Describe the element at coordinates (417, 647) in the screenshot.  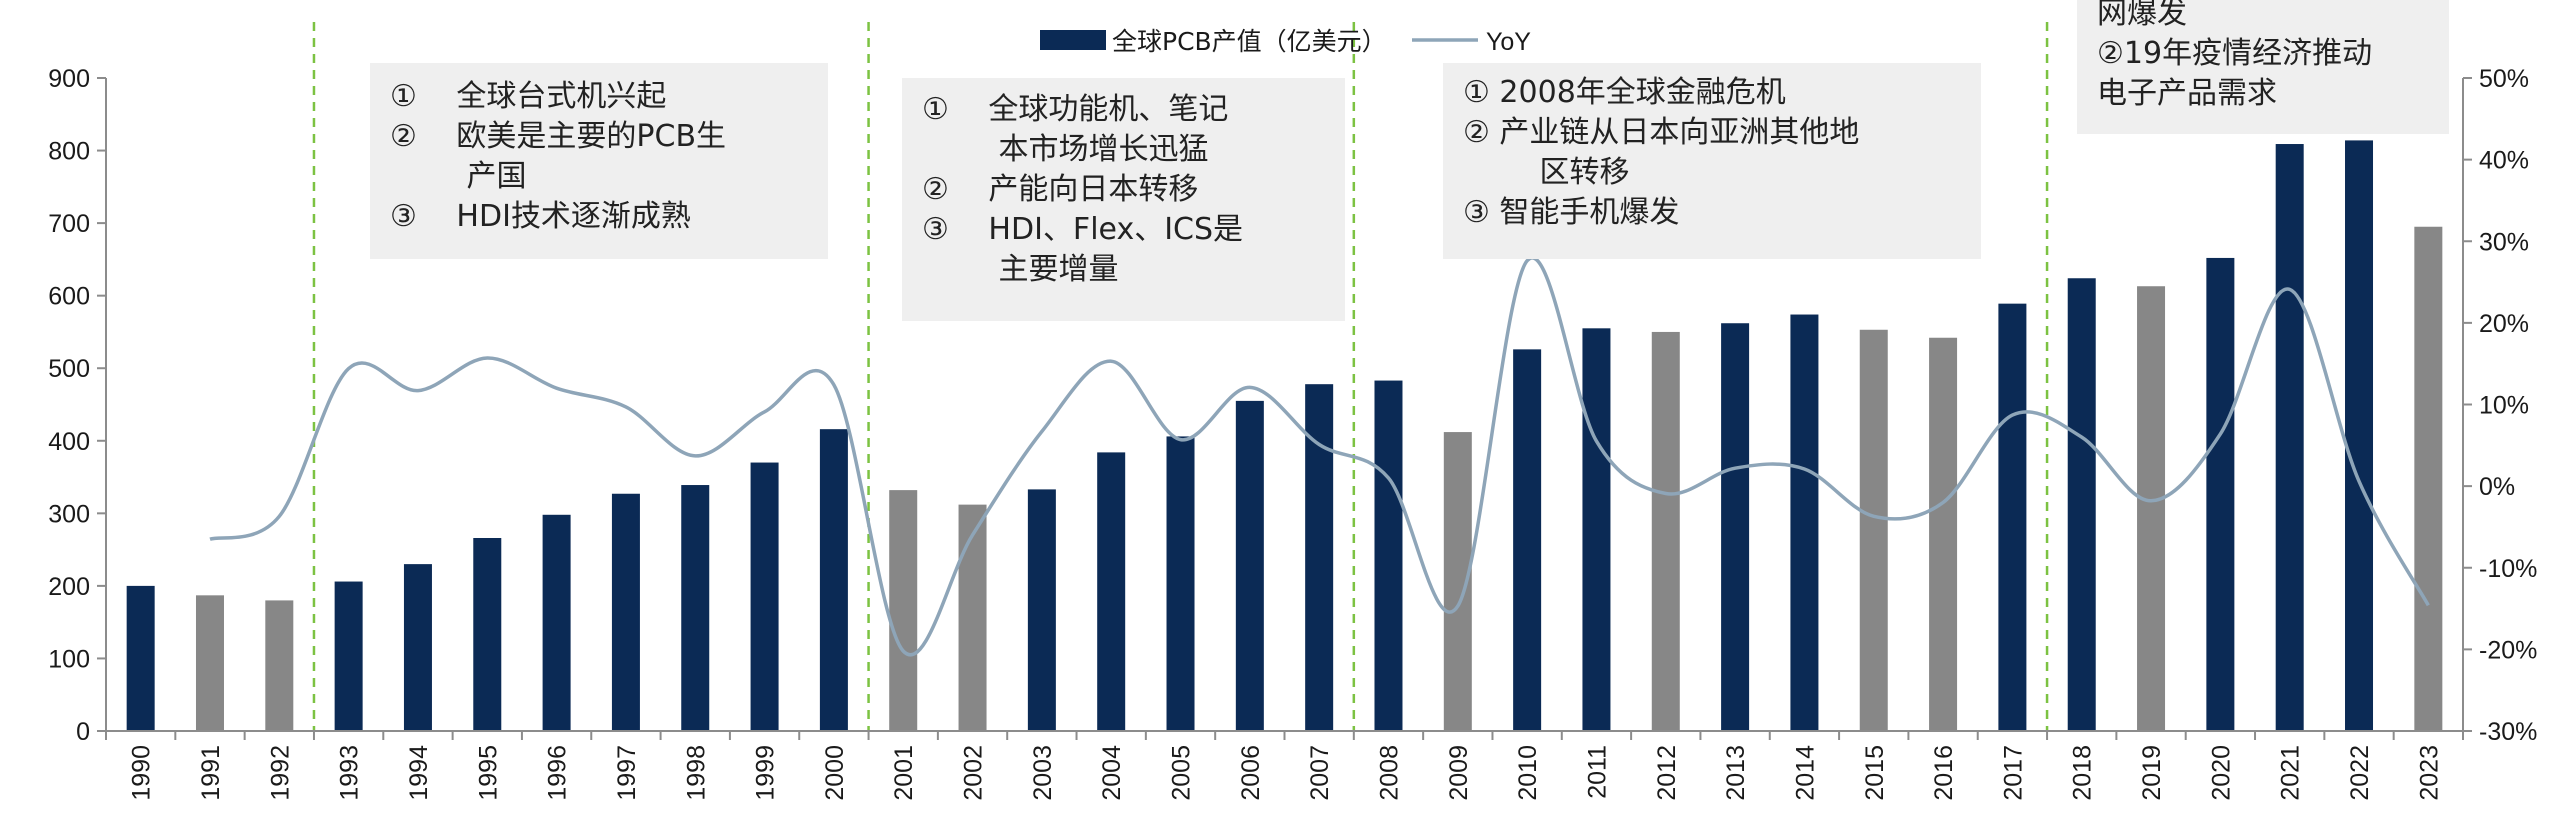
I see `bar-1994` at that location.